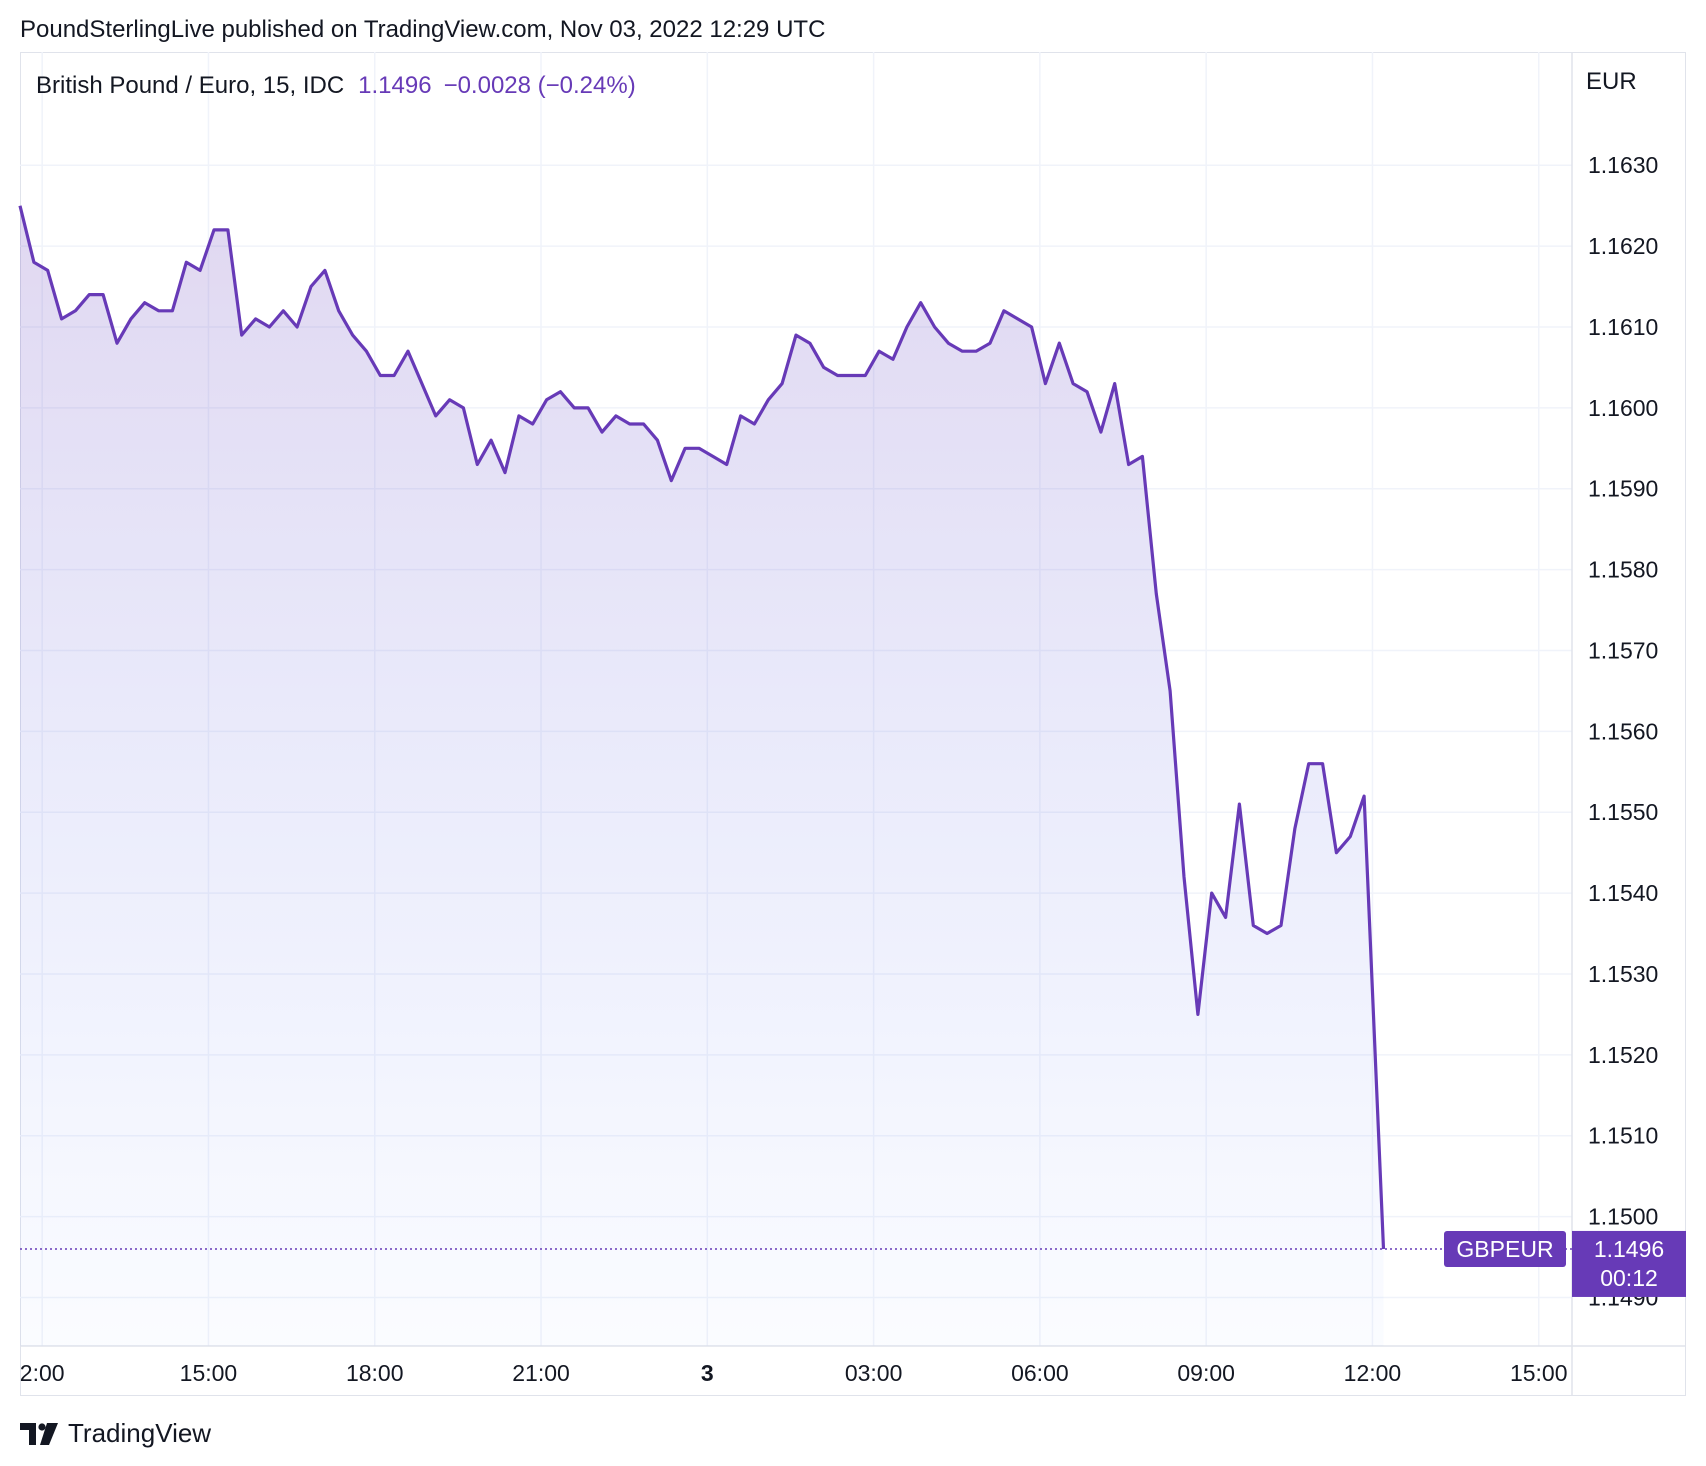 This screenshot has width=1706, height=1466. Describe the element at coordinates (1623, 1217) in the screenshot. I see `price-tick-label: 1.1500` at that location.